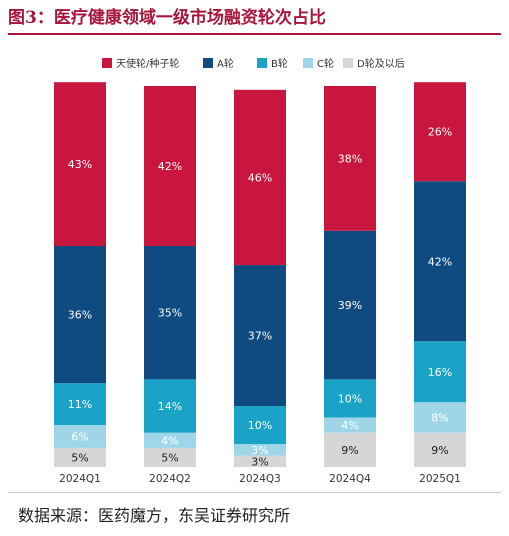 The image size is (509, 536). I want to click on x-tick-label: 2024Q1, so click(80, 479).